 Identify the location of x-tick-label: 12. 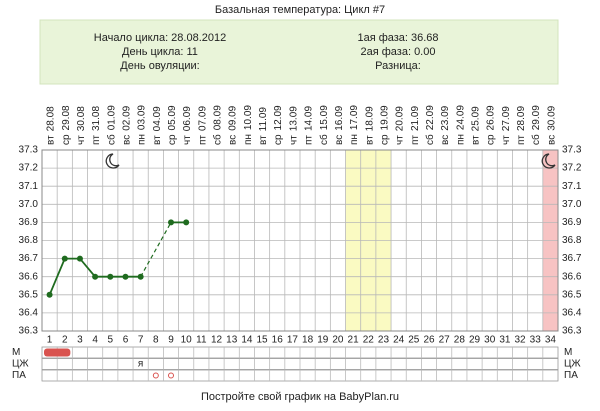
(217, 340).